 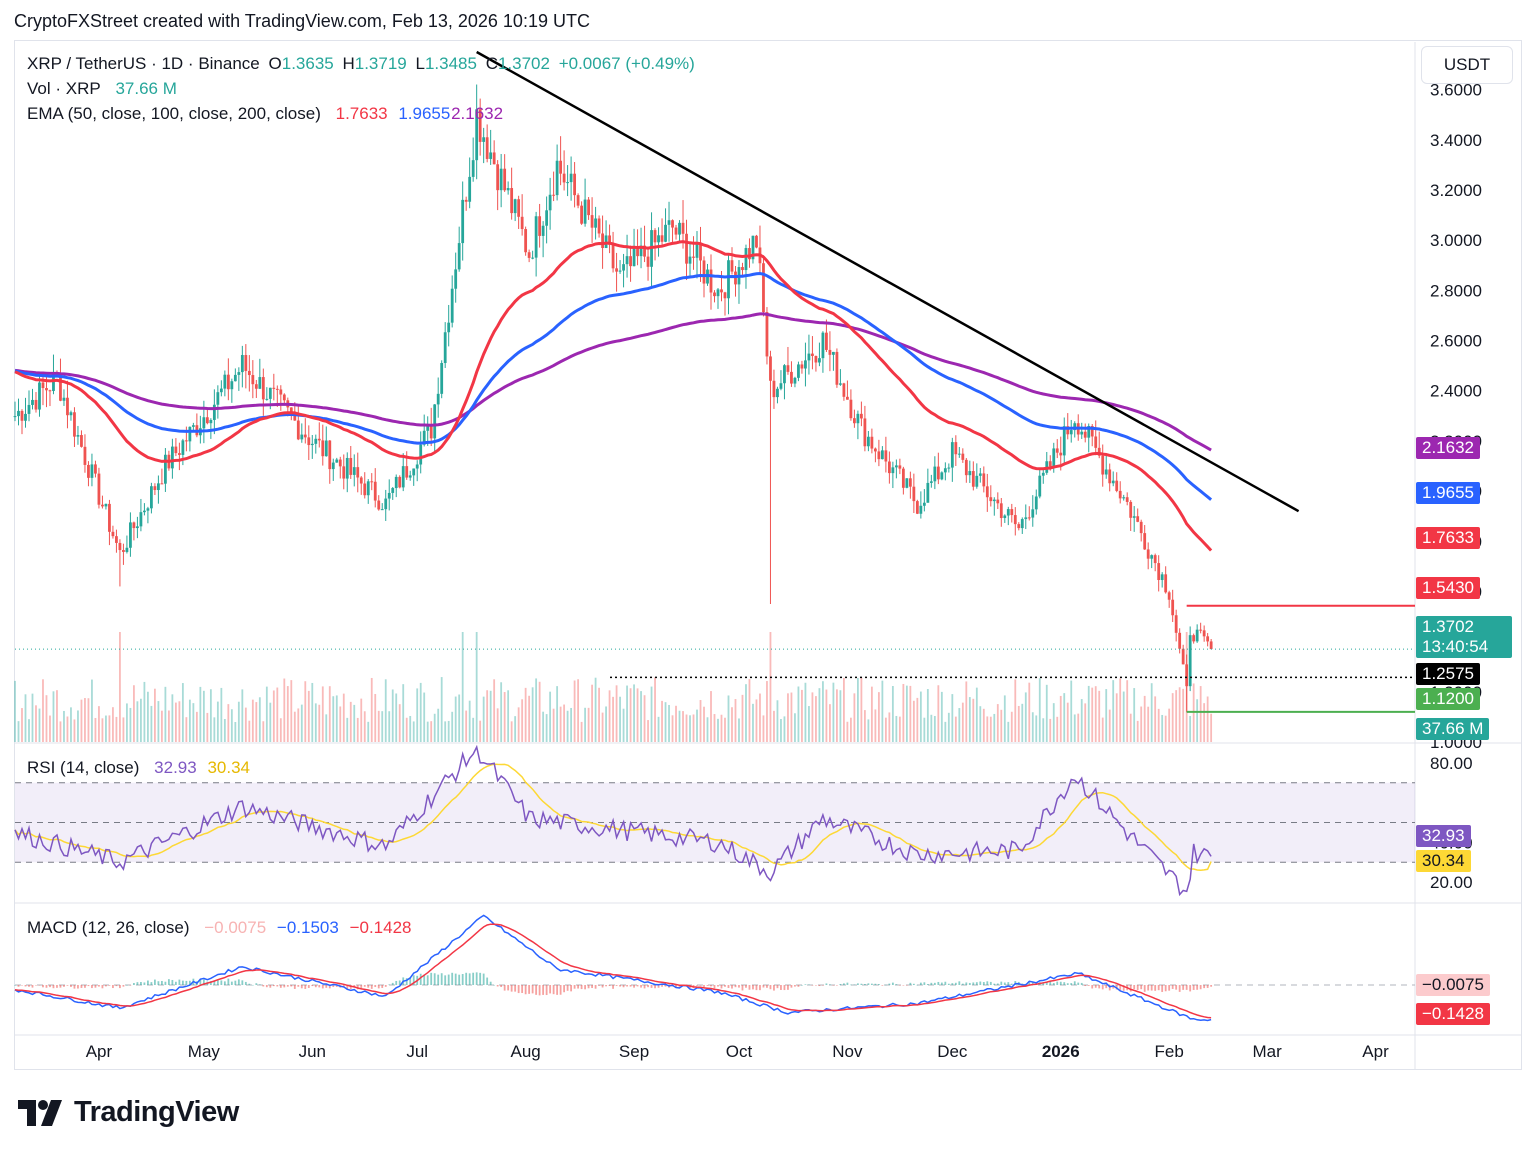 What do you see at coordinates (526, 1051) in the screenshot?
I see `time-axis-label: Aug` at bounding box center [526, 1051].